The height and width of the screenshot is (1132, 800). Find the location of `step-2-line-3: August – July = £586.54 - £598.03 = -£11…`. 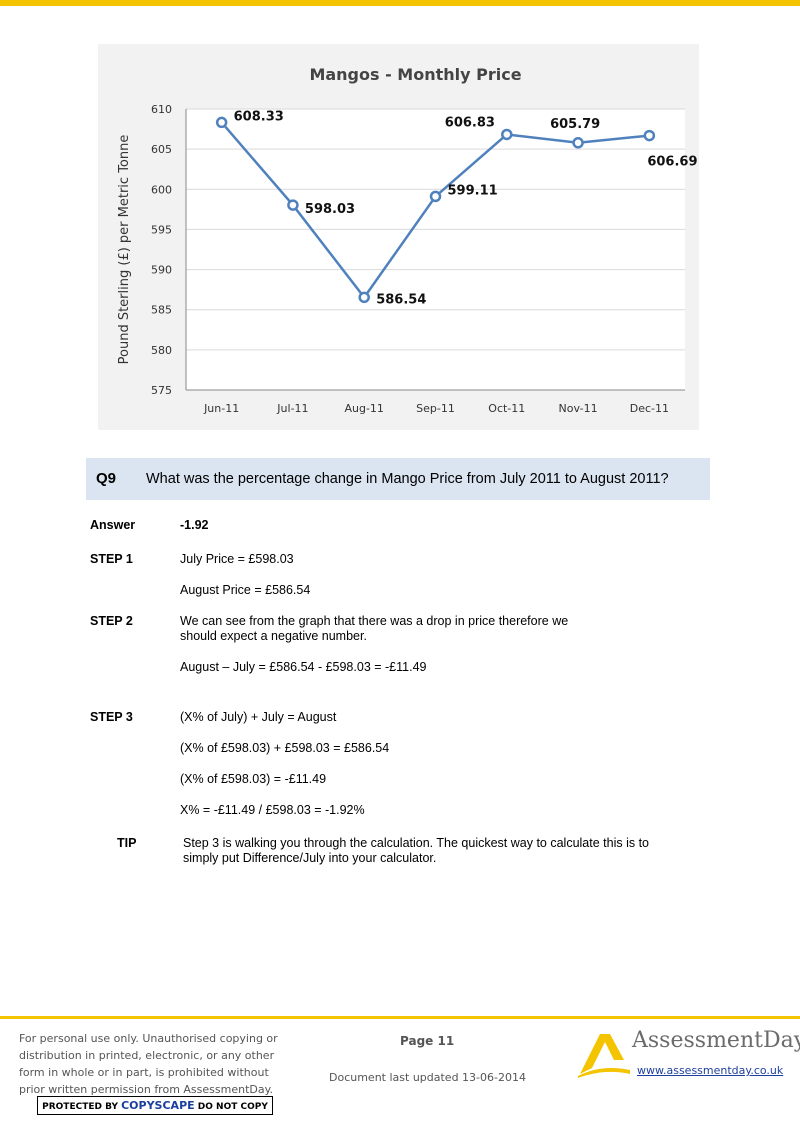

step-2-line-3: August – July = £586.54 - £598.03 = -£11… is located at coordinates (303, 667).